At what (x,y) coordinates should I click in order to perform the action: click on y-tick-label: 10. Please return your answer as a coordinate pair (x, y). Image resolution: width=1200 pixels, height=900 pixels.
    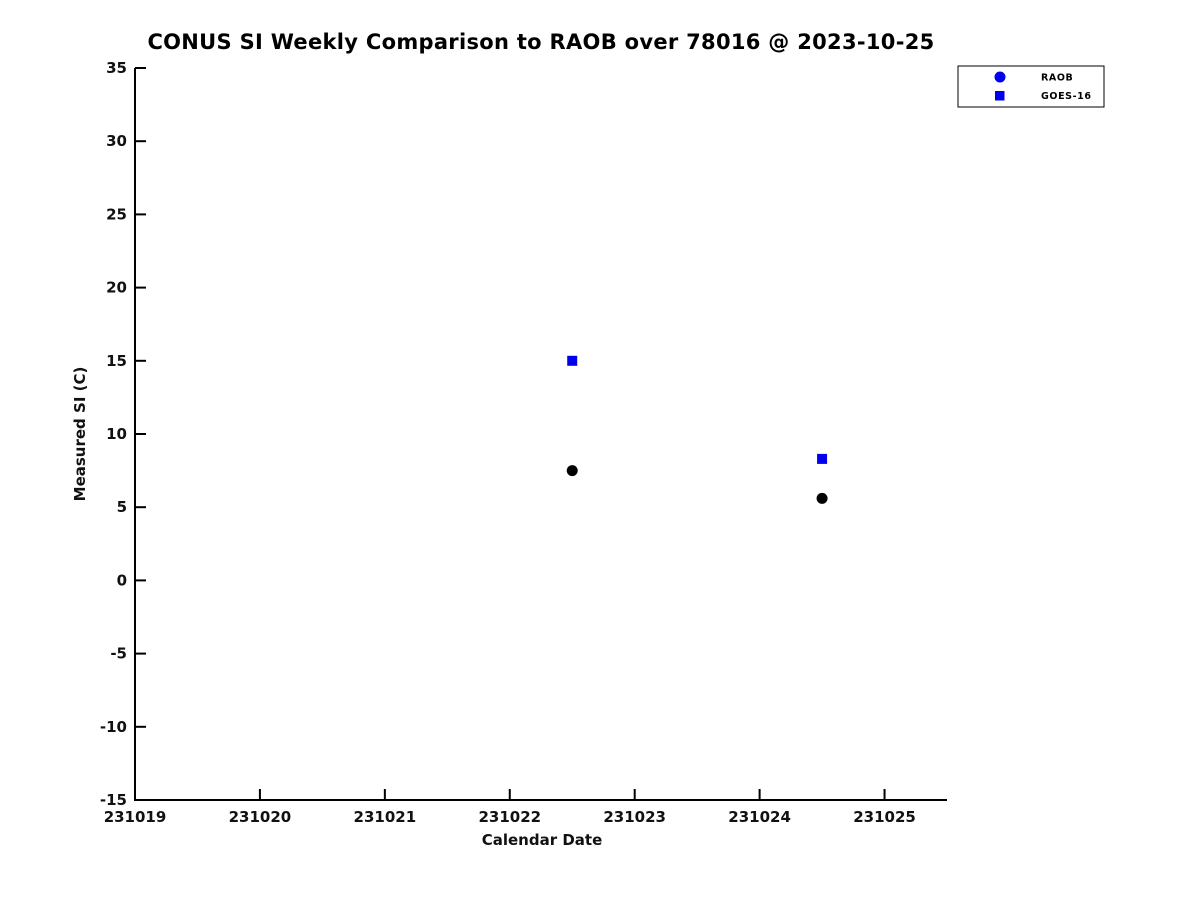
    Looking at the image, I should click on (116, 434).